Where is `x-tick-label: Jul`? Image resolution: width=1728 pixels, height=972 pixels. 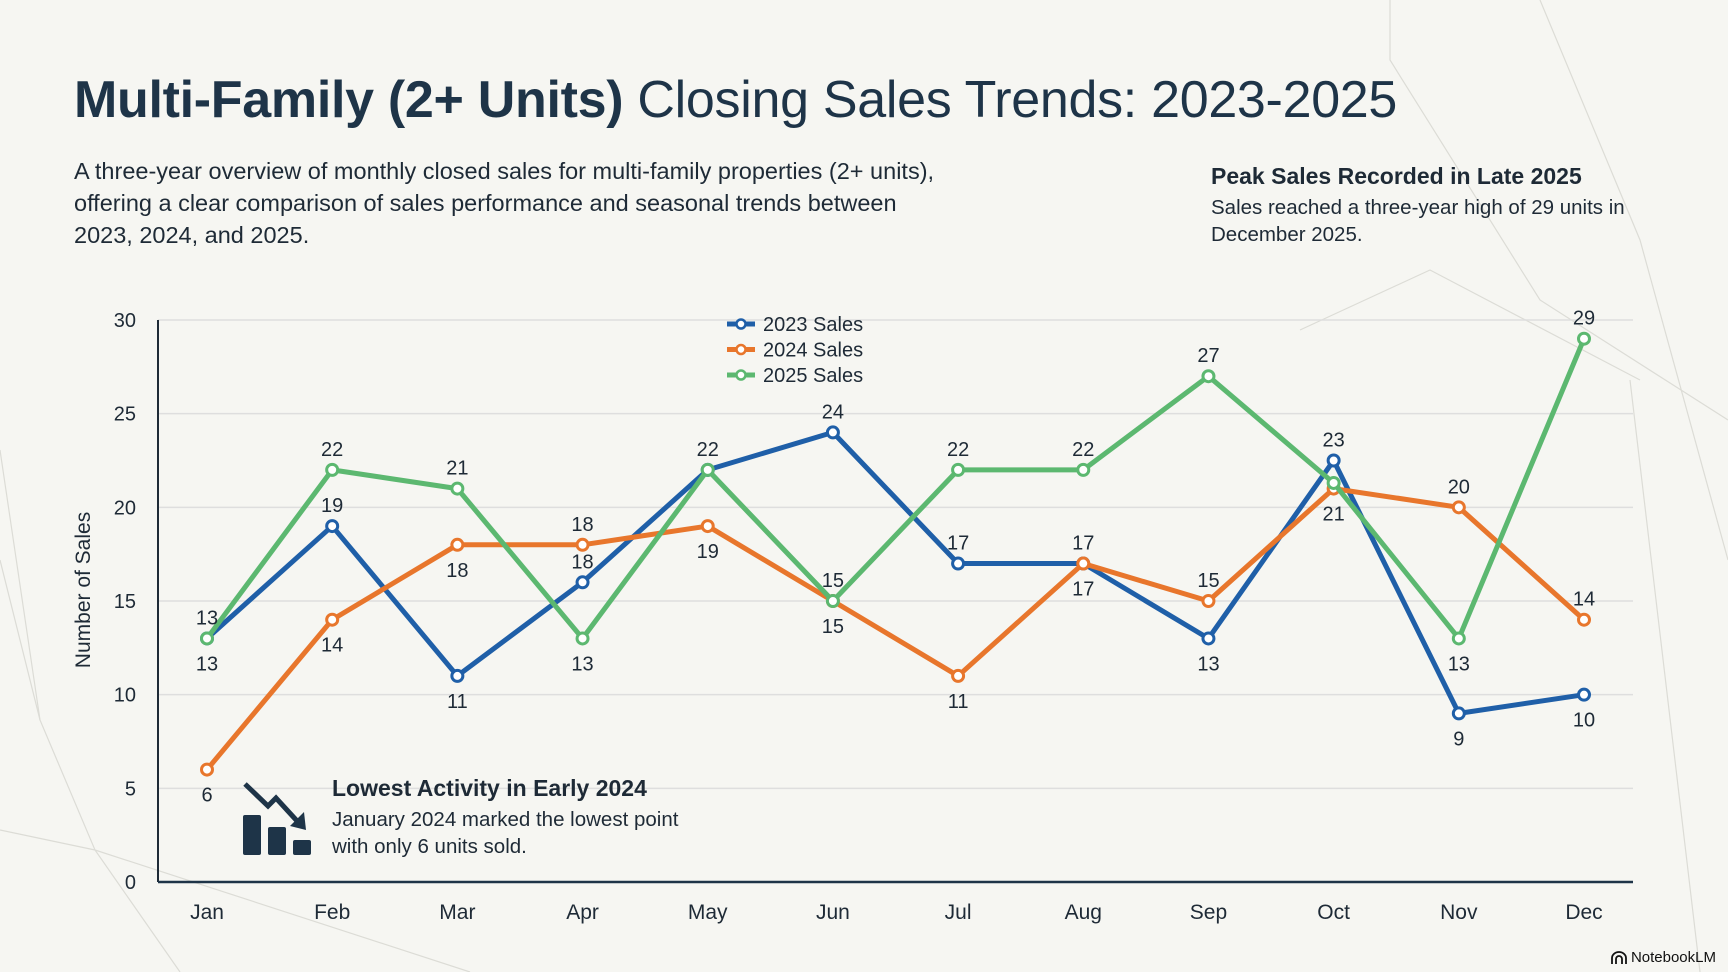
x-tick-label: Jul is located at coordinates (958, 912).